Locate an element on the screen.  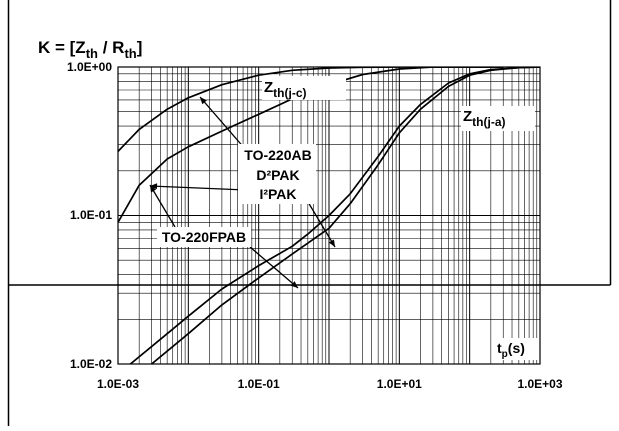
arrow-to-ab-ja-curve is located at coordinates (321, 224).